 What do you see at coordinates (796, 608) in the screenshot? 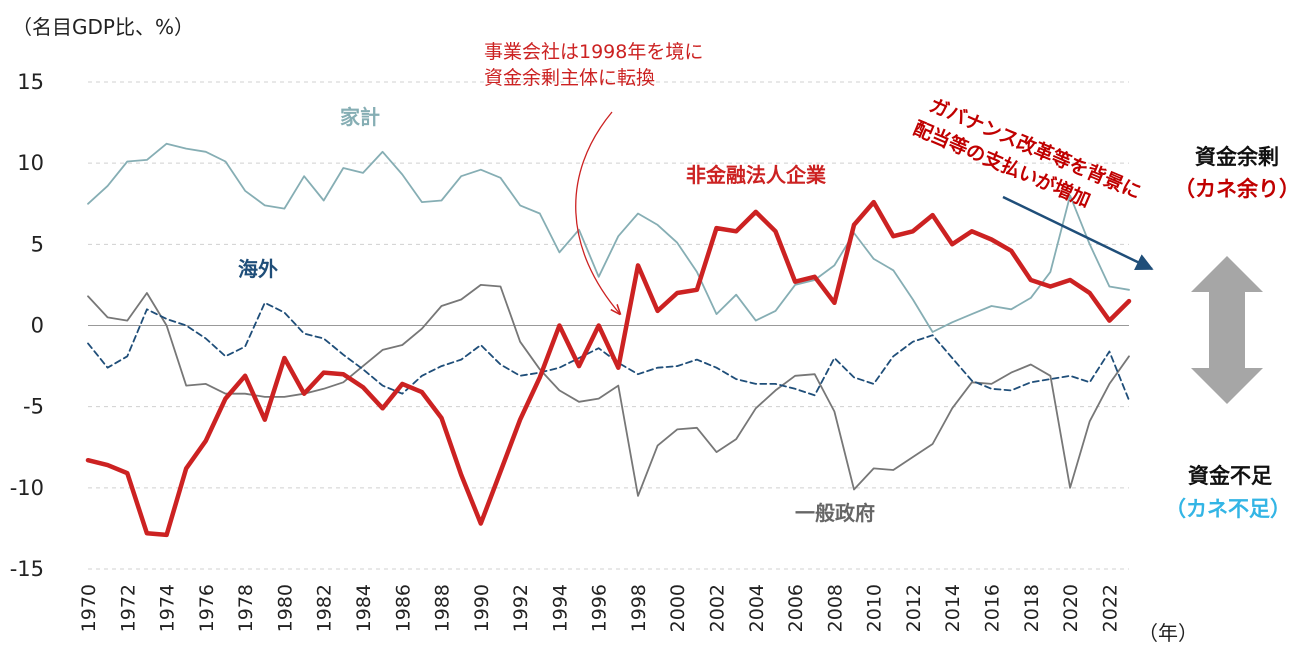
I see `x-tick-label: 2006` at bounding box center [796, 608].